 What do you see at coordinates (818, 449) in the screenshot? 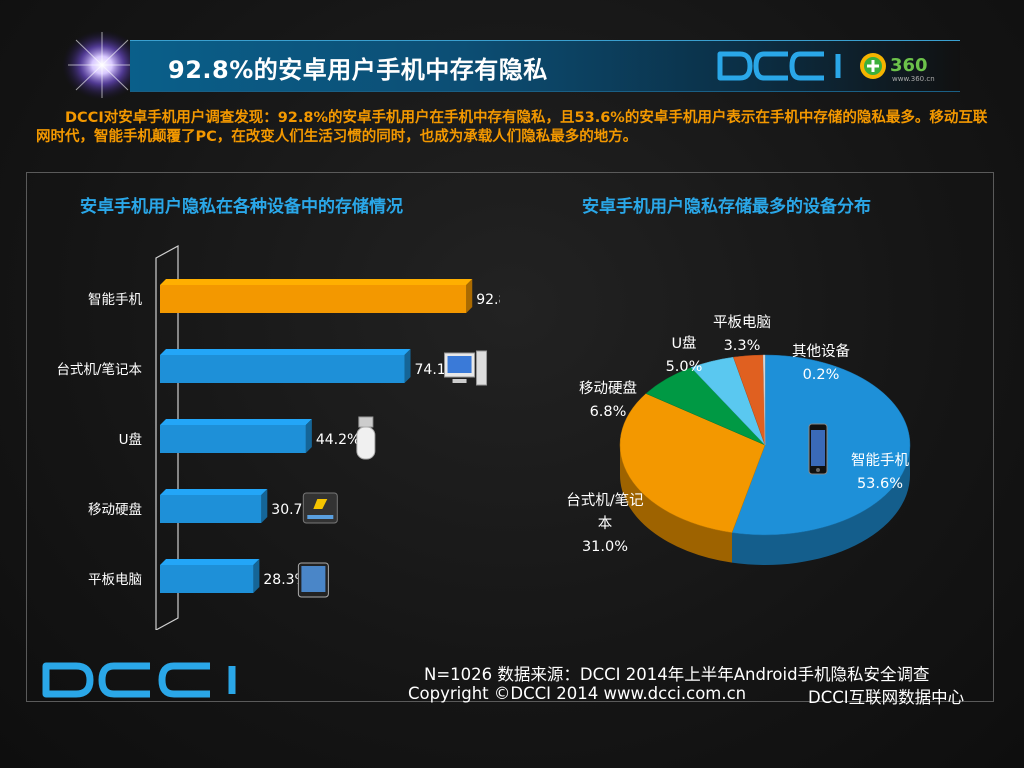
I see `phone-icon` at bounding box center [818, 449].